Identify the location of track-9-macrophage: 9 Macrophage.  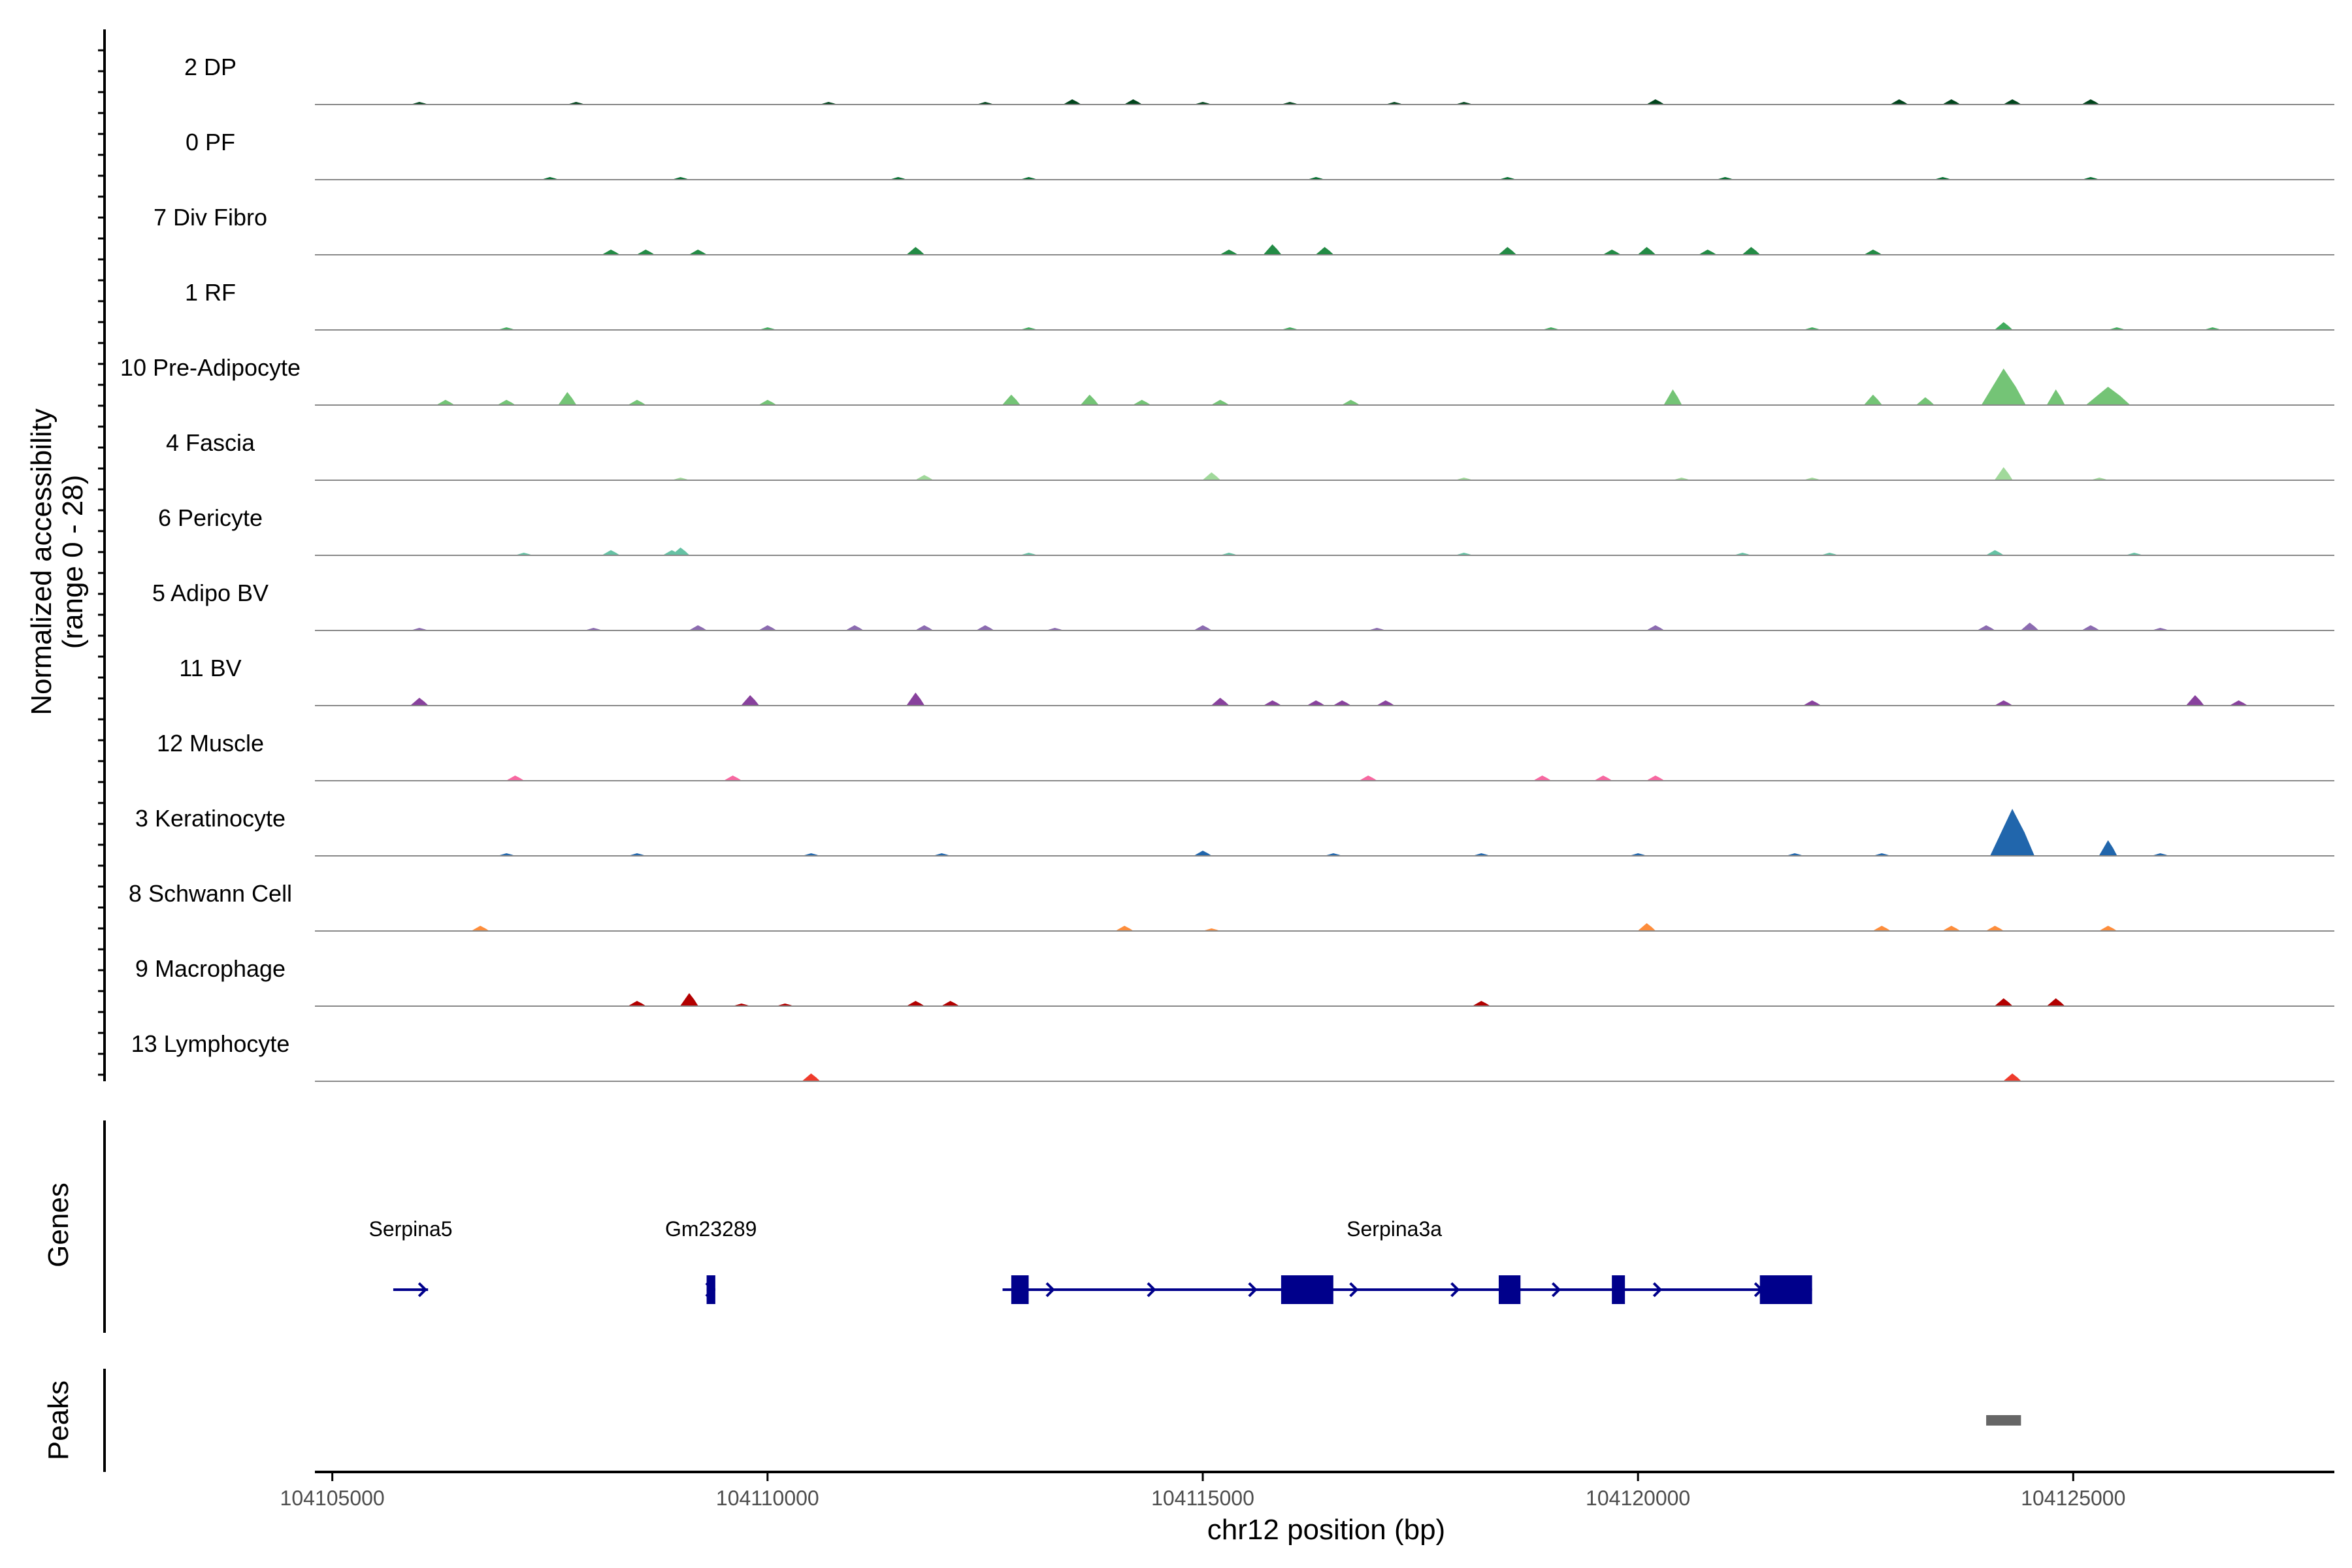
(1234, 981).